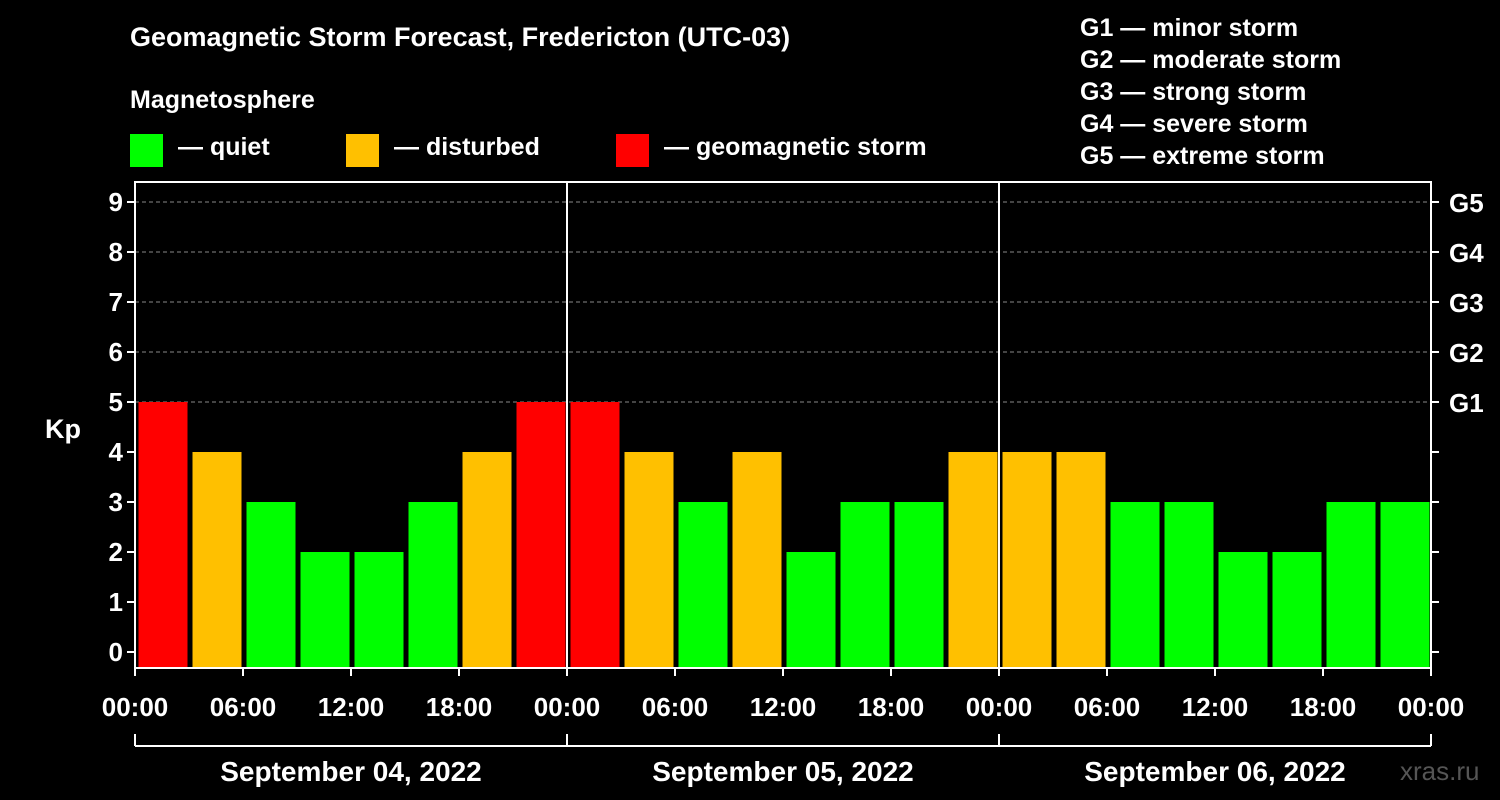 The width and height of the screenshot is (1500, 800). I want to click on y-tick-label: 9, so click(116, 202).